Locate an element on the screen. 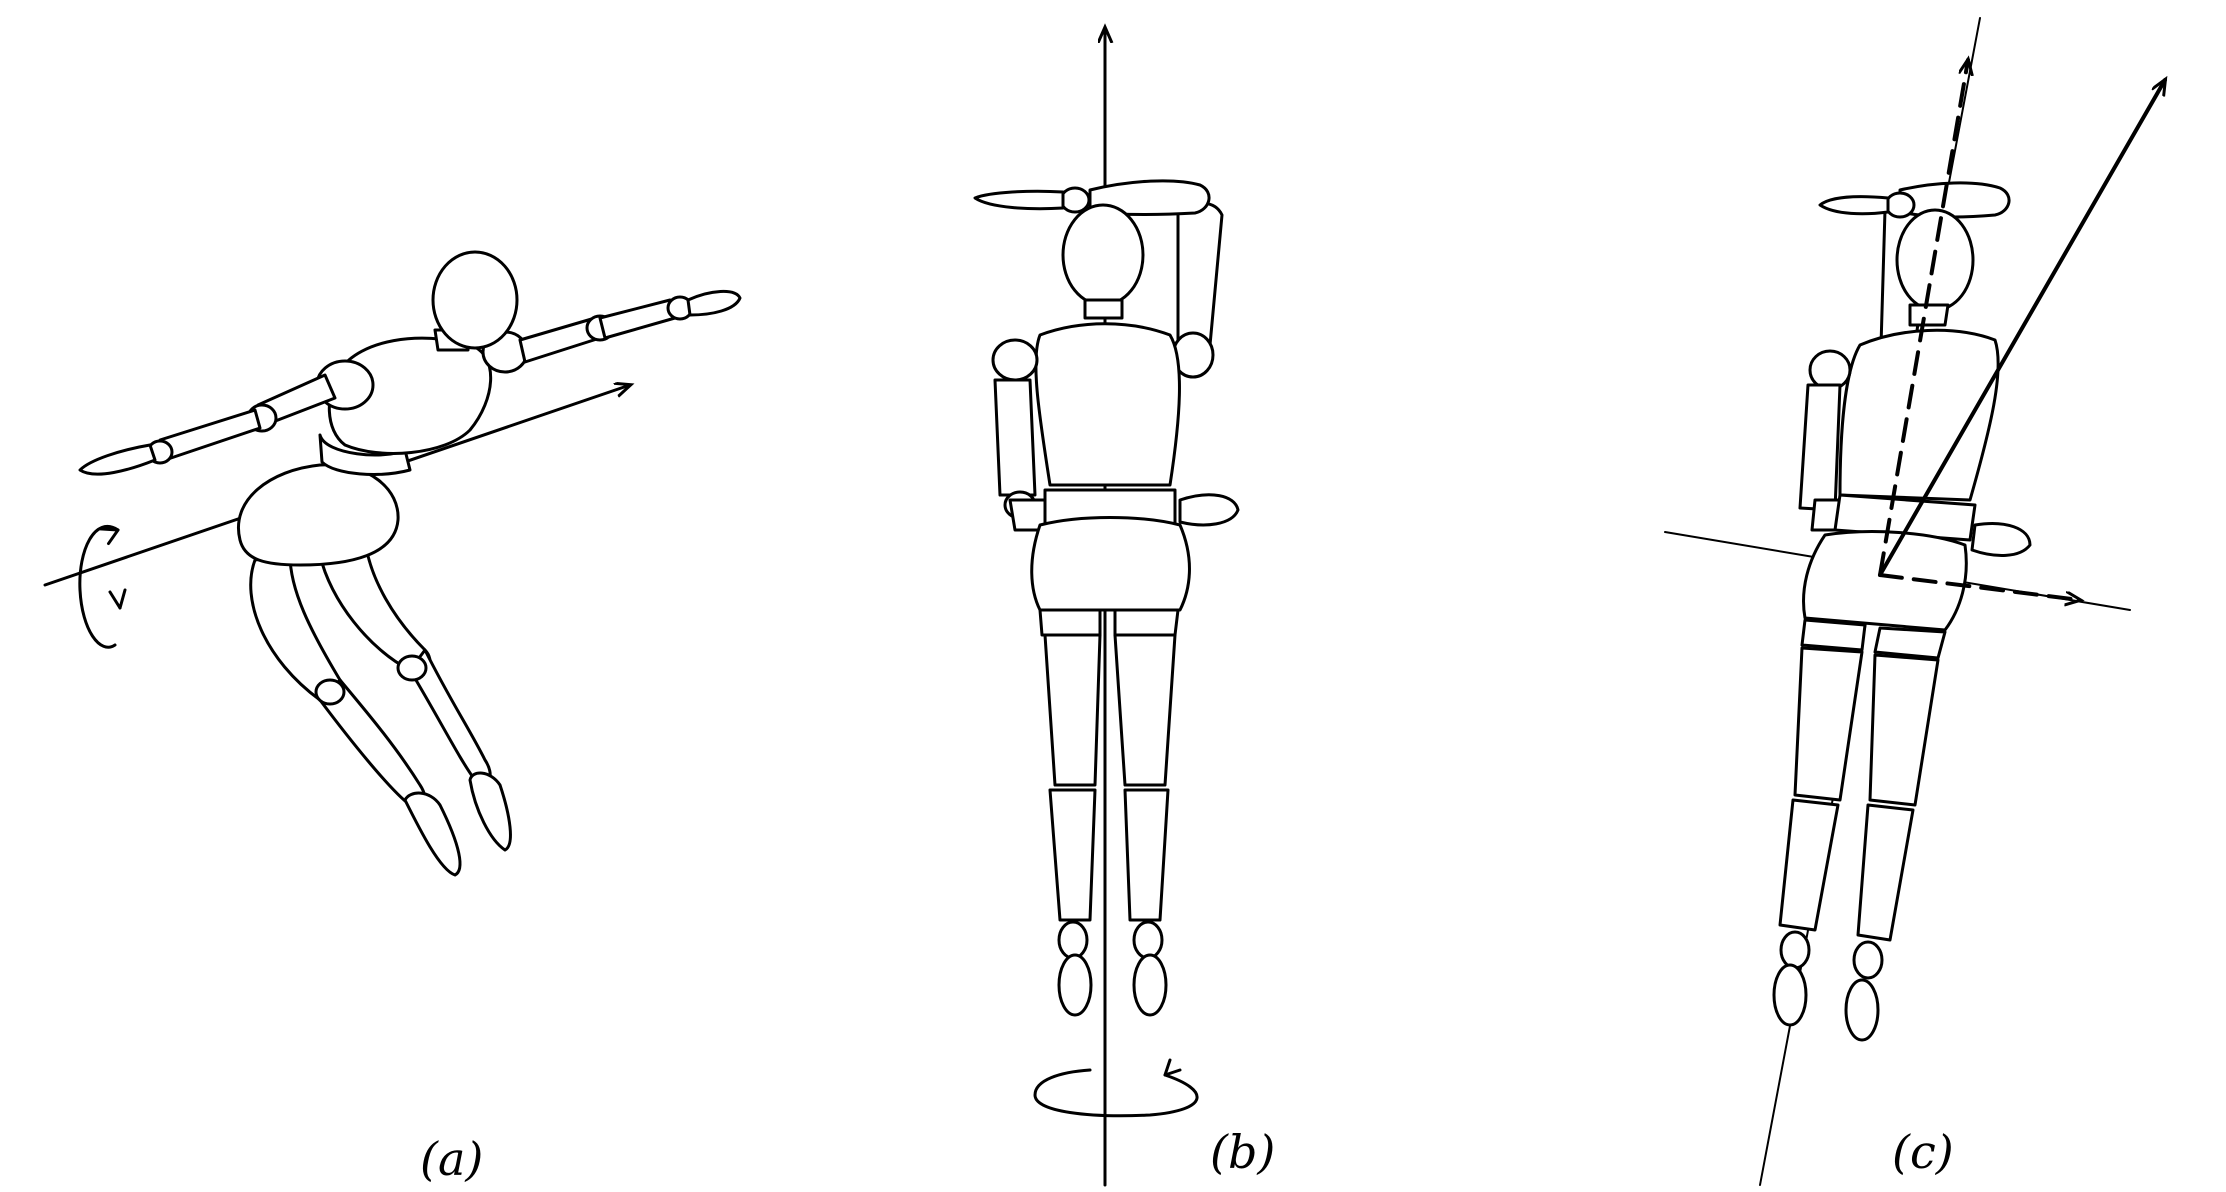 The height and width of the screenshot is (1192, 2226). axis-c-dashed-horizontal is located at coordinates (1979, 586).